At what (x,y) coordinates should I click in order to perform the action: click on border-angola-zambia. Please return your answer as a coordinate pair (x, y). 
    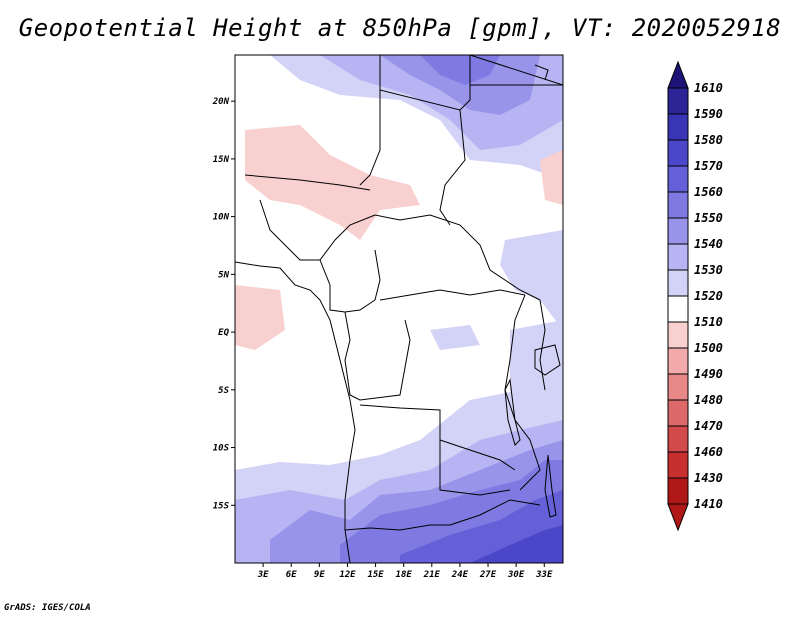
    Looking at the image, I should click on (475, 468).